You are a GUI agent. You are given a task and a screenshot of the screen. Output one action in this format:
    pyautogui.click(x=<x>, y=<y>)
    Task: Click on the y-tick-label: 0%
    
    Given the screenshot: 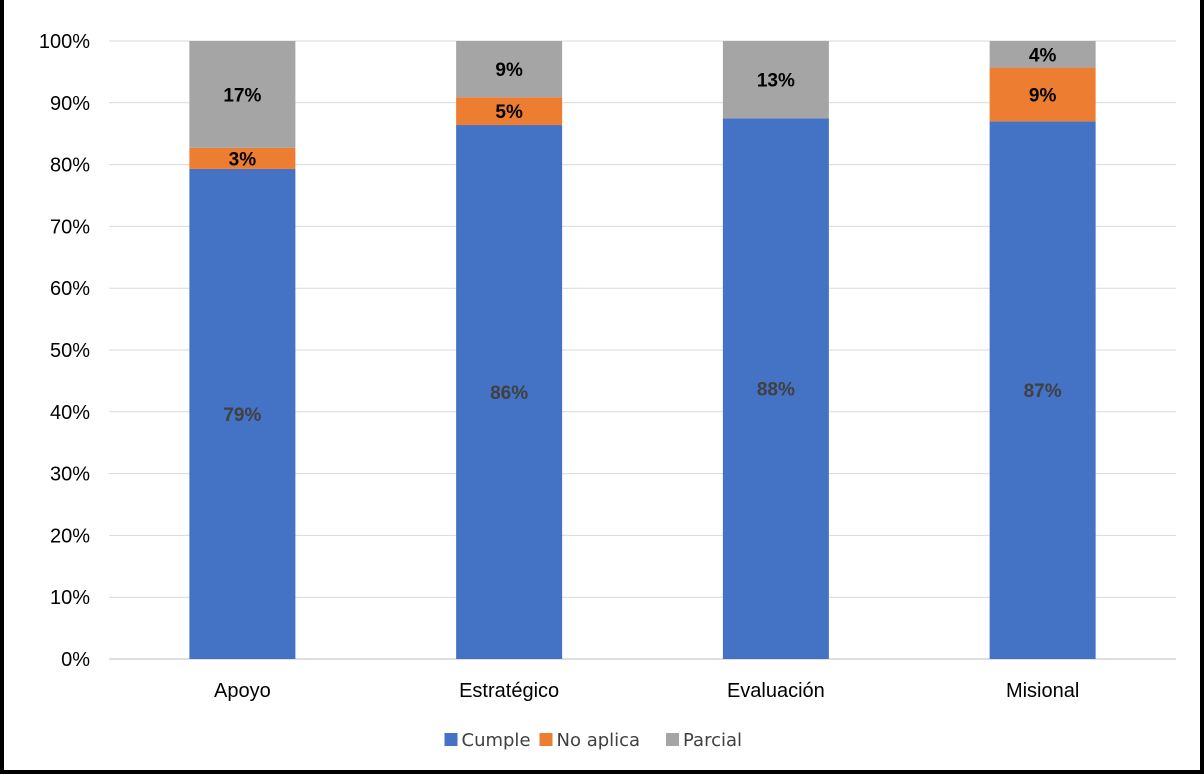 What is the action you would take?
    pyautogui.click(x=75, y=660)
    